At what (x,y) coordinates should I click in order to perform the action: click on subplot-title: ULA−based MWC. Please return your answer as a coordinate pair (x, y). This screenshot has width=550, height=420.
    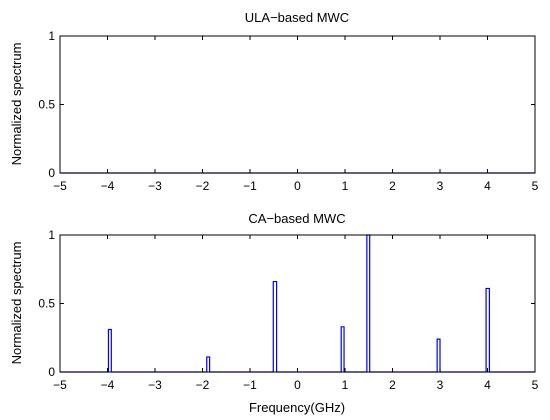
    Looking at the image, I should click on (297, 17).